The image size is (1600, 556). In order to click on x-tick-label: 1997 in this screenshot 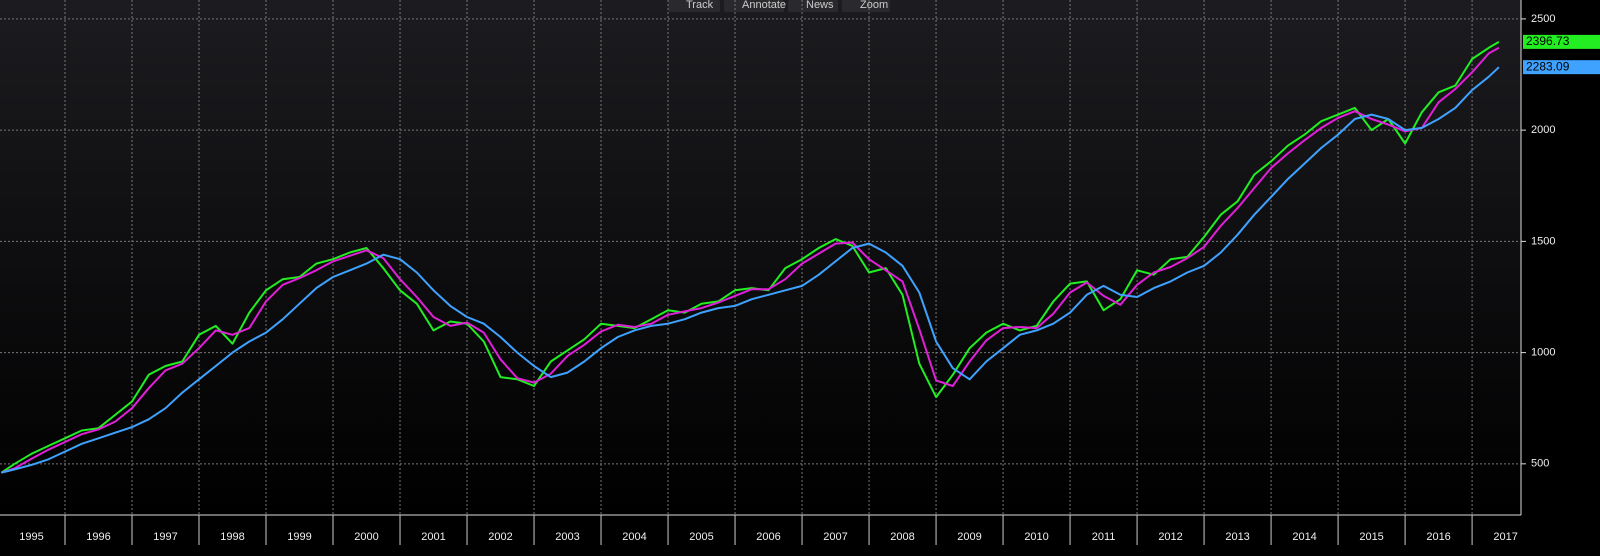, I will do `click(165, 537)`.